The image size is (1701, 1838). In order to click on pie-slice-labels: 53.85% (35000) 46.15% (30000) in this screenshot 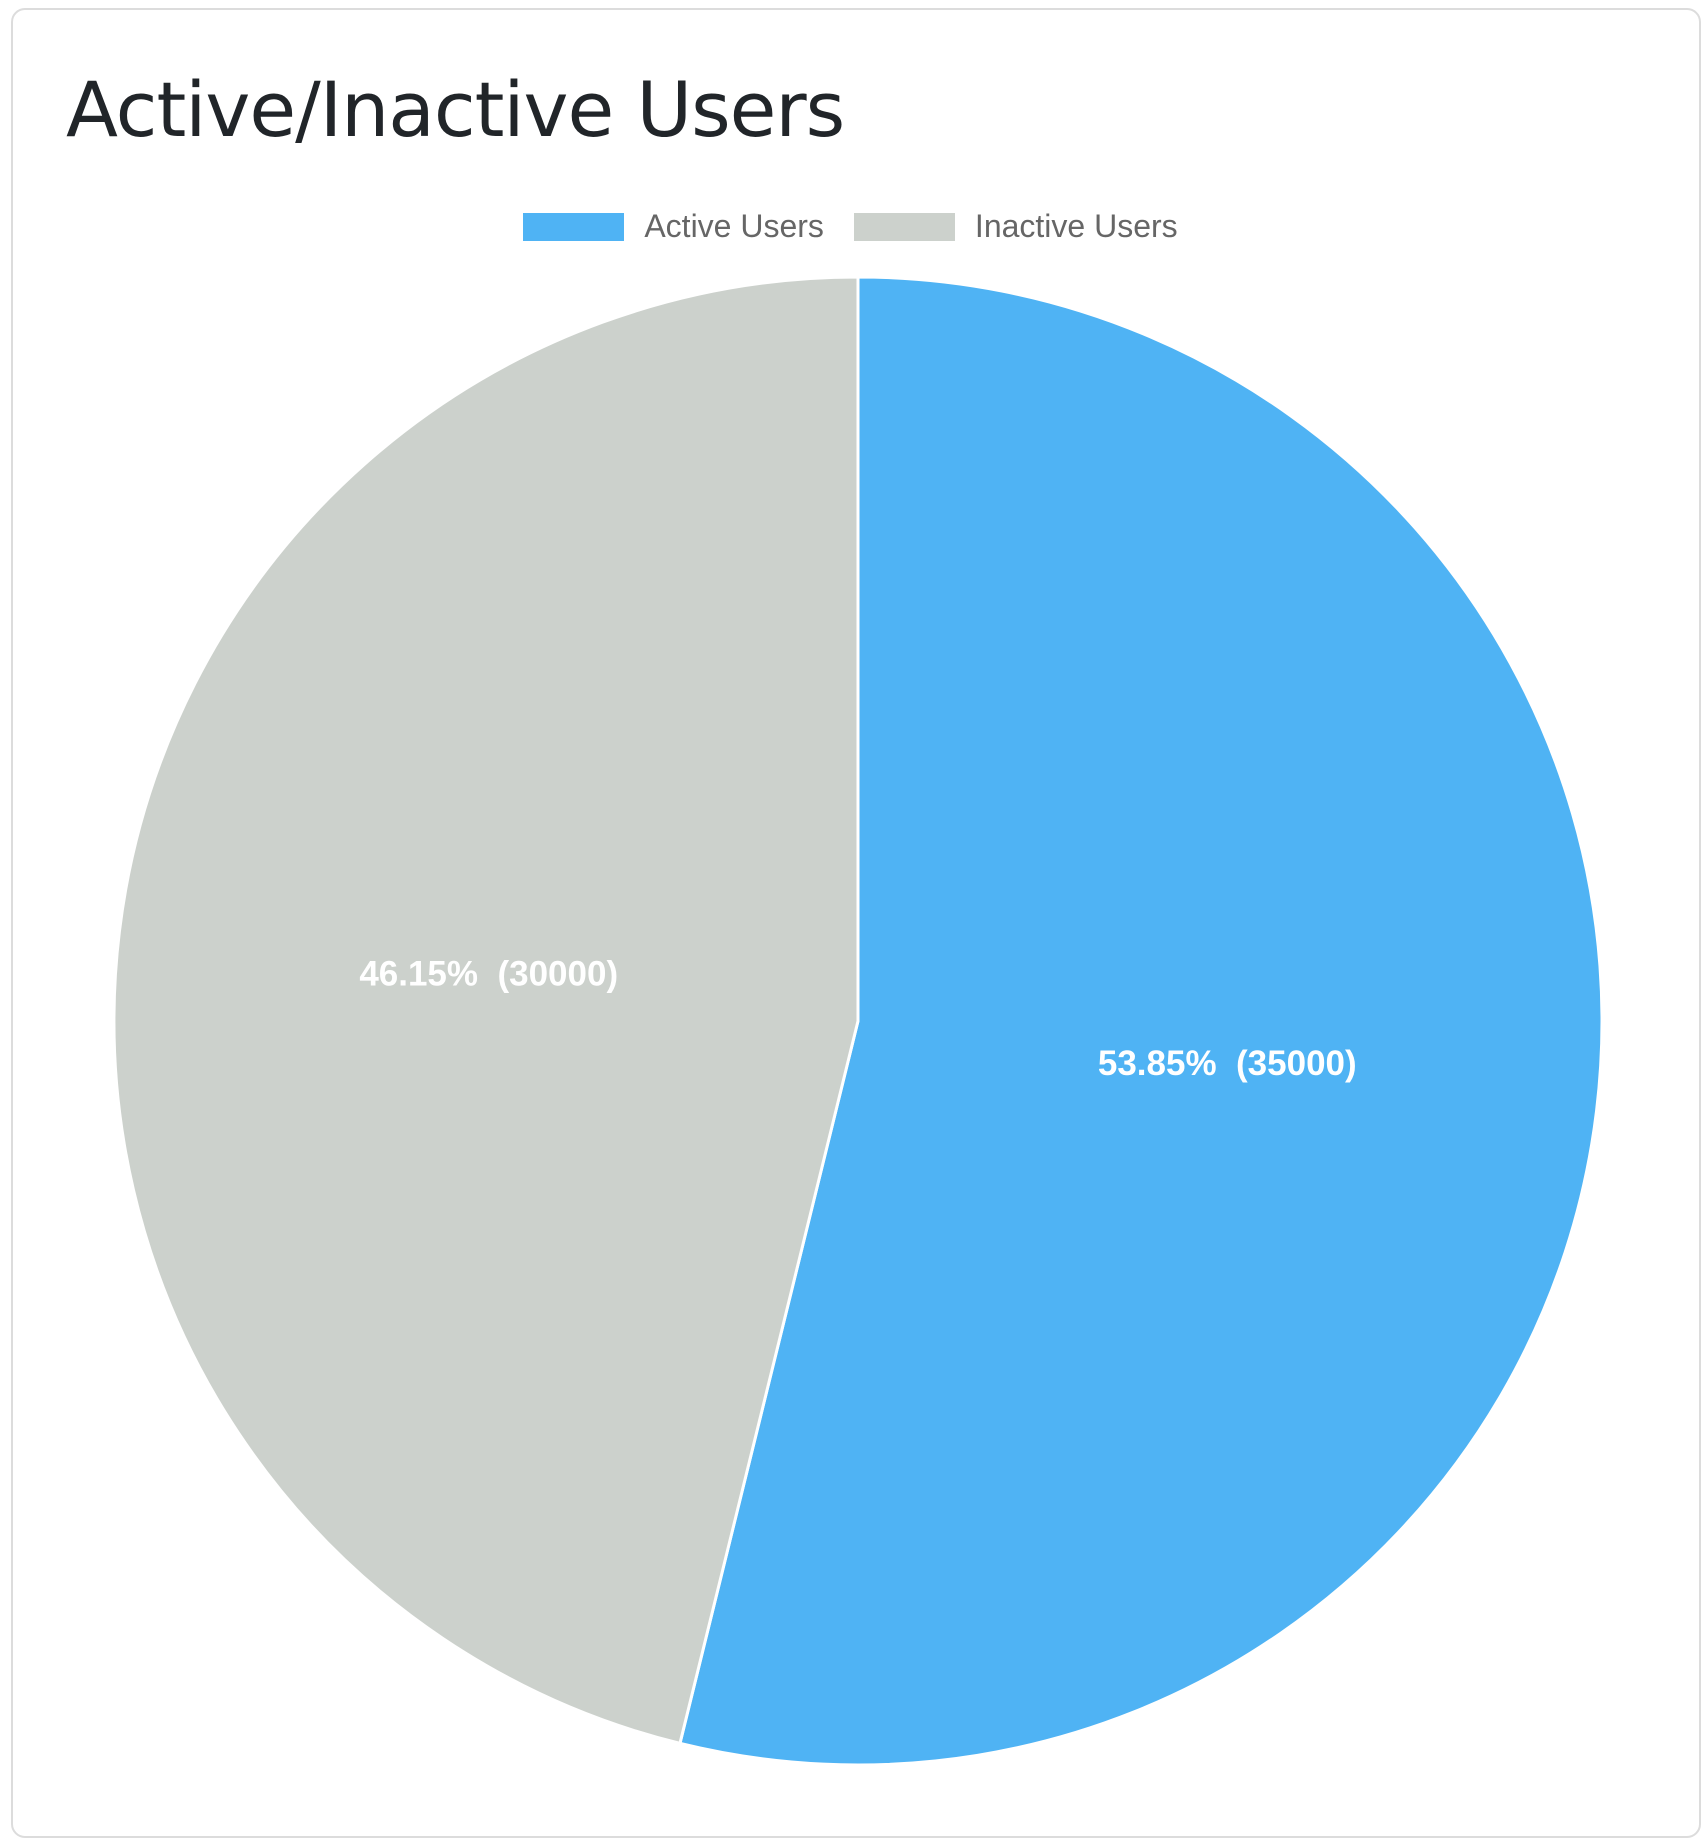, I will do `click(857, 1018)`.